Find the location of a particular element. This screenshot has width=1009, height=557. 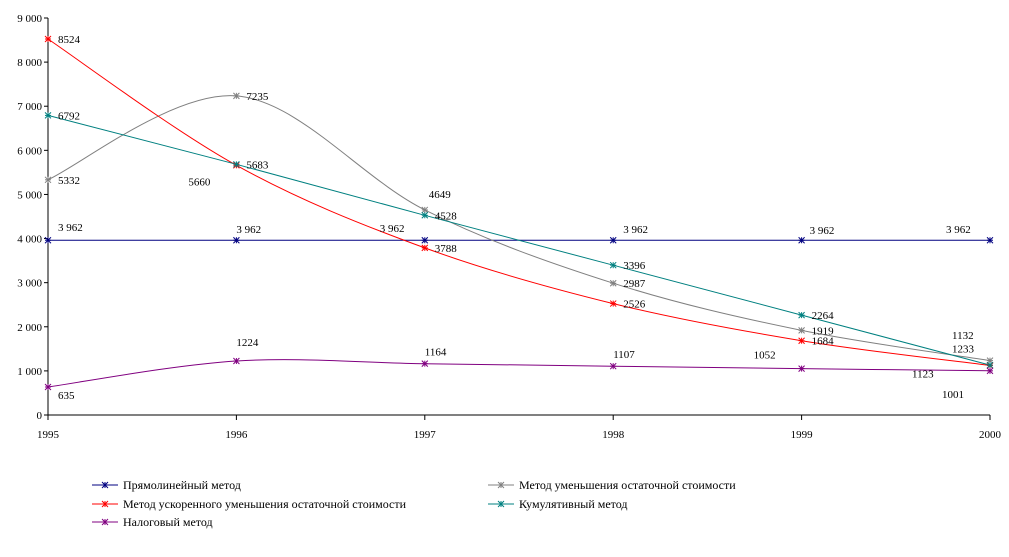

data-label: 1107 is located at coordinates (624, 355).